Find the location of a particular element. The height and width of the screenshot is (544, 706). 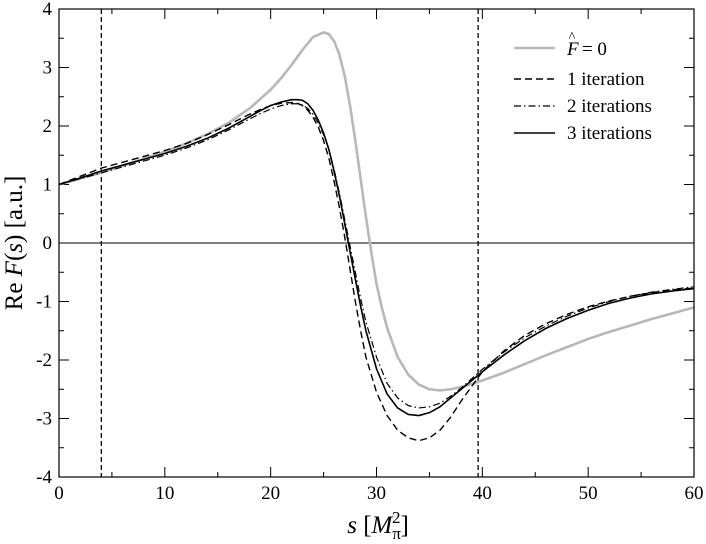

y-tick-label: 0 is located at coordinates (48, 243).